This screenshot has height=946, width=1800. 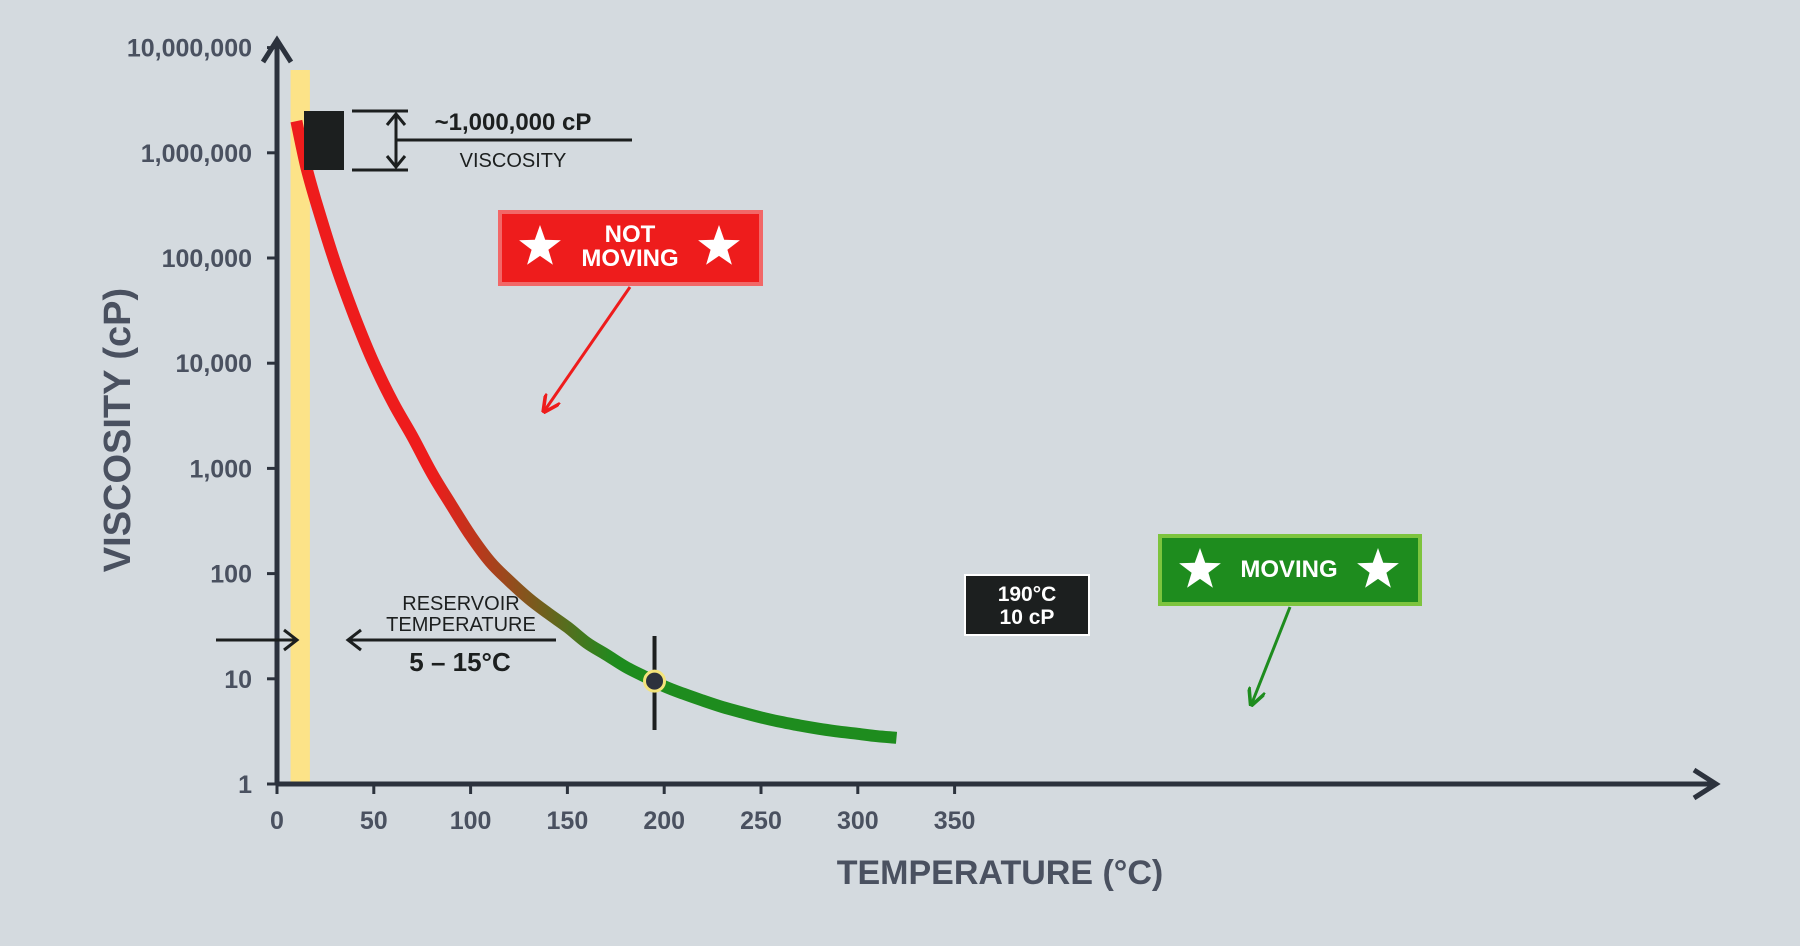 I want to click on y-tick-label: 100, so click(x=231, y=575).